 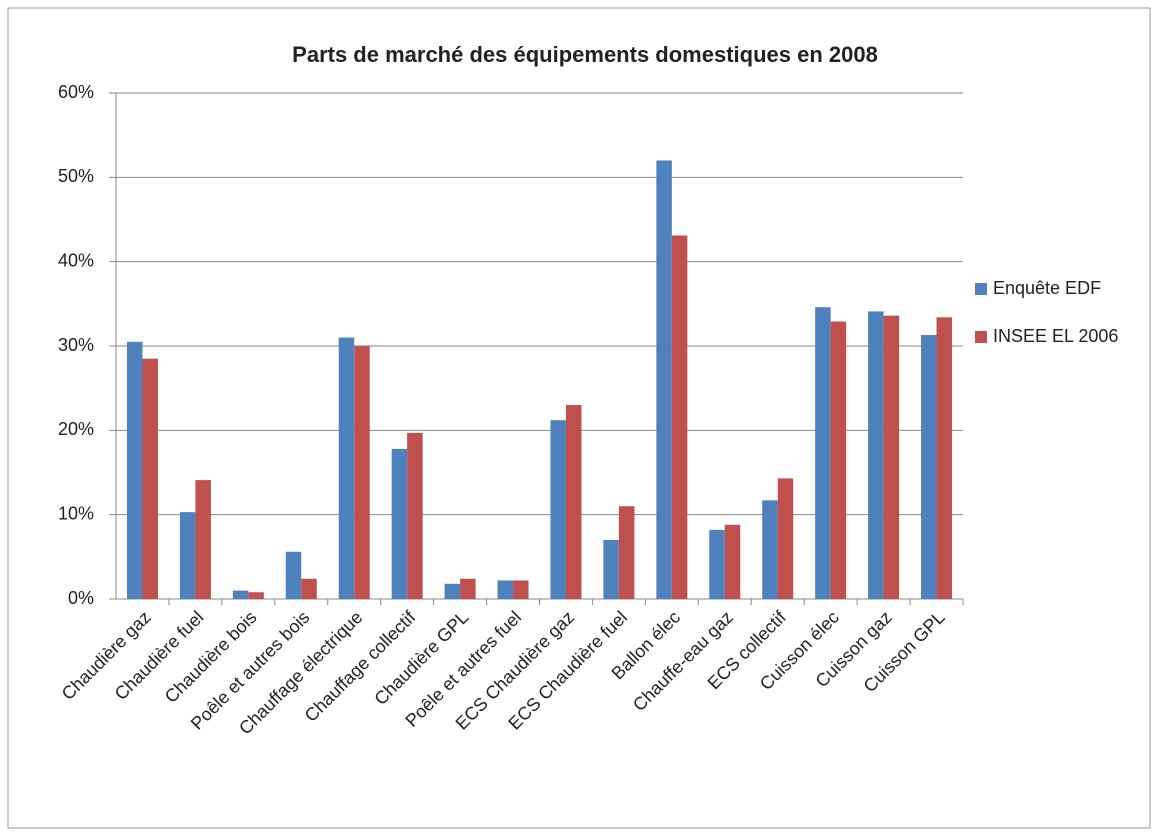 I want to click on legend-label: Enquête EDF, so click(x=1047, y=288).